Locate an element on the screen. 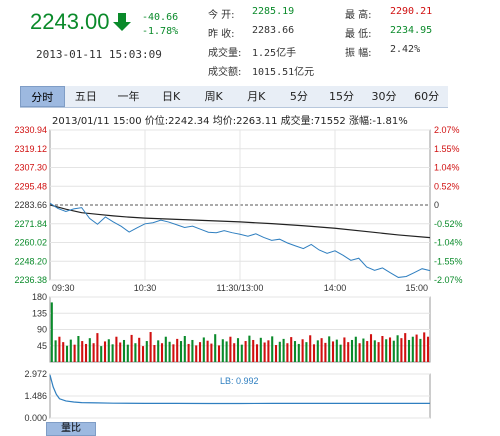 The width and height of the screenshot is (500, 436). high-value: 2290.21 is located at coordinates (411, 11).